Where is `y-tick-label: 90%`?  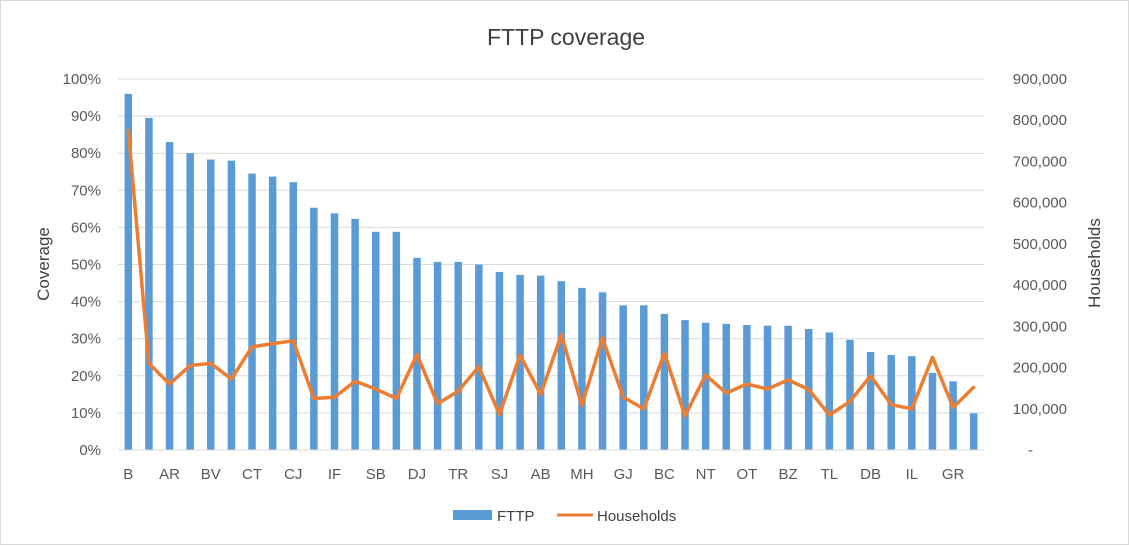 y-tick-label: 90% is located at coordinates (86, 116).